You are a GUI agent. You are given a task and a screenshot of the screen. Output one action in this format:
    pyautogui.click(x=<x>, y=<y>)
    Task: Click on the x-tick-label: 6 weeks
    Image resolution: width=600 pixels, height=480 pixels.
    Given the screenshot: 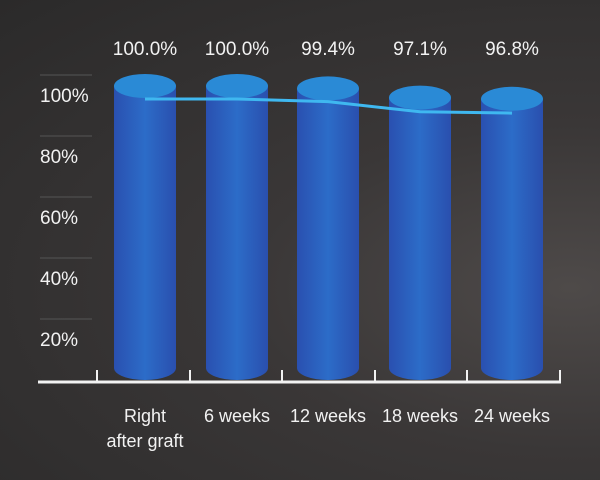 What is the action you would take?
    pyautogui.click(x=237, y=416)
    